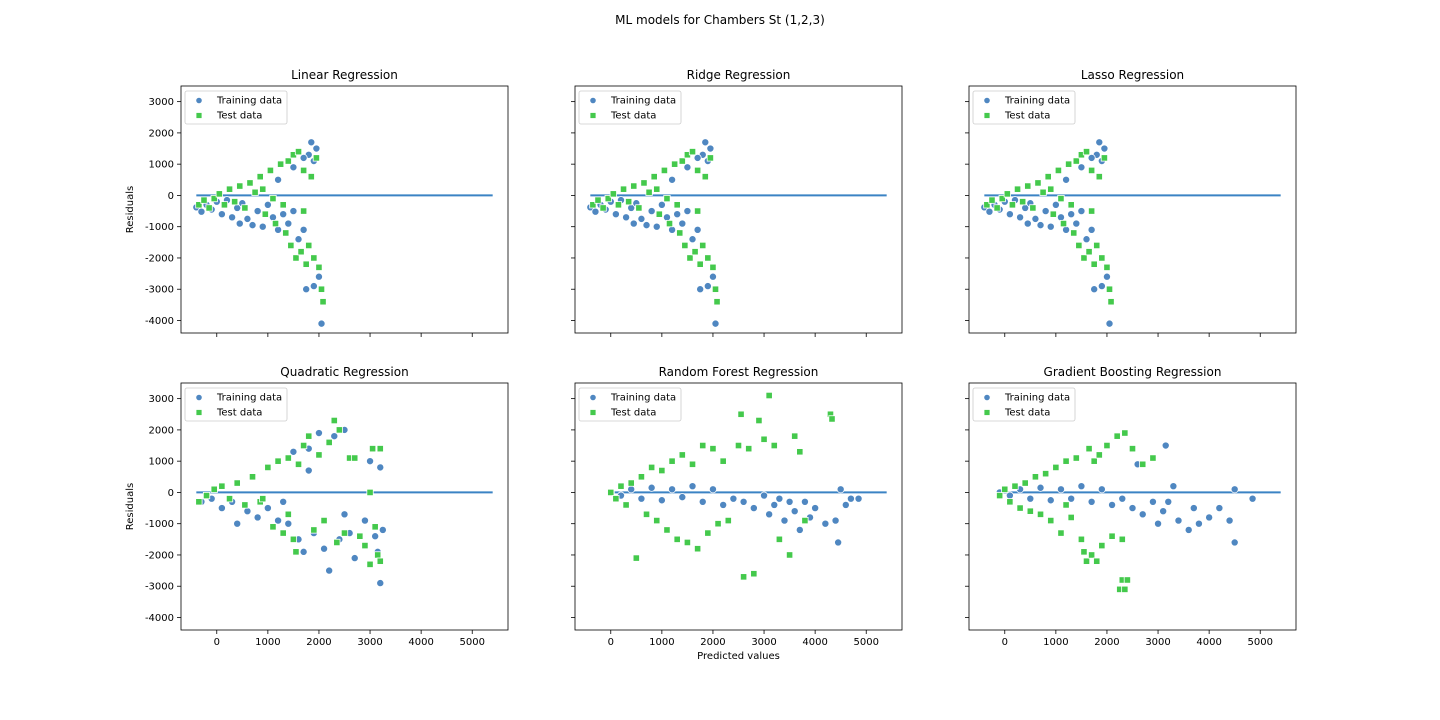 Image resolution: width=1440 pixels, height=720 pixels. What do you see at coordinates (161, 399) in the screenshot?
I see `y-tick-label: 3000` at bounding box center [161, 399].